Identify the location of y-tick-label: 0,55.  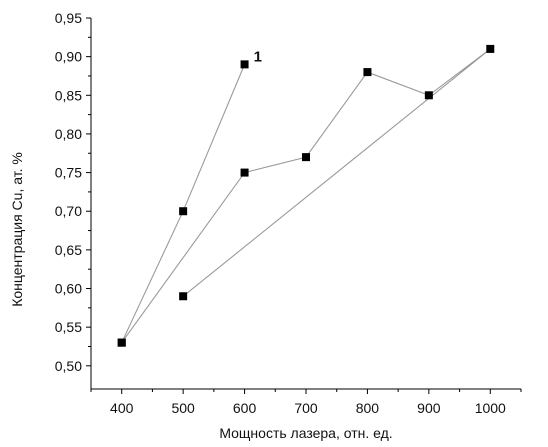
(68, 327).